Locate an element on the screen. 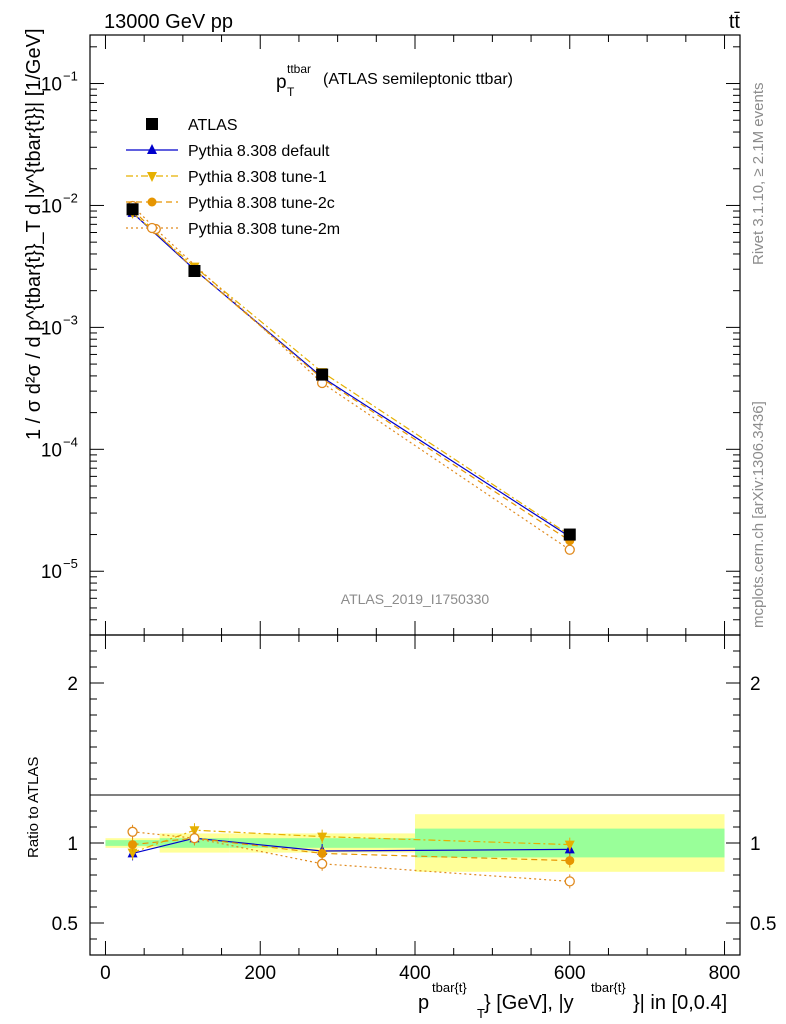  legend-marker-atlas is located at coordinates (152, 124).